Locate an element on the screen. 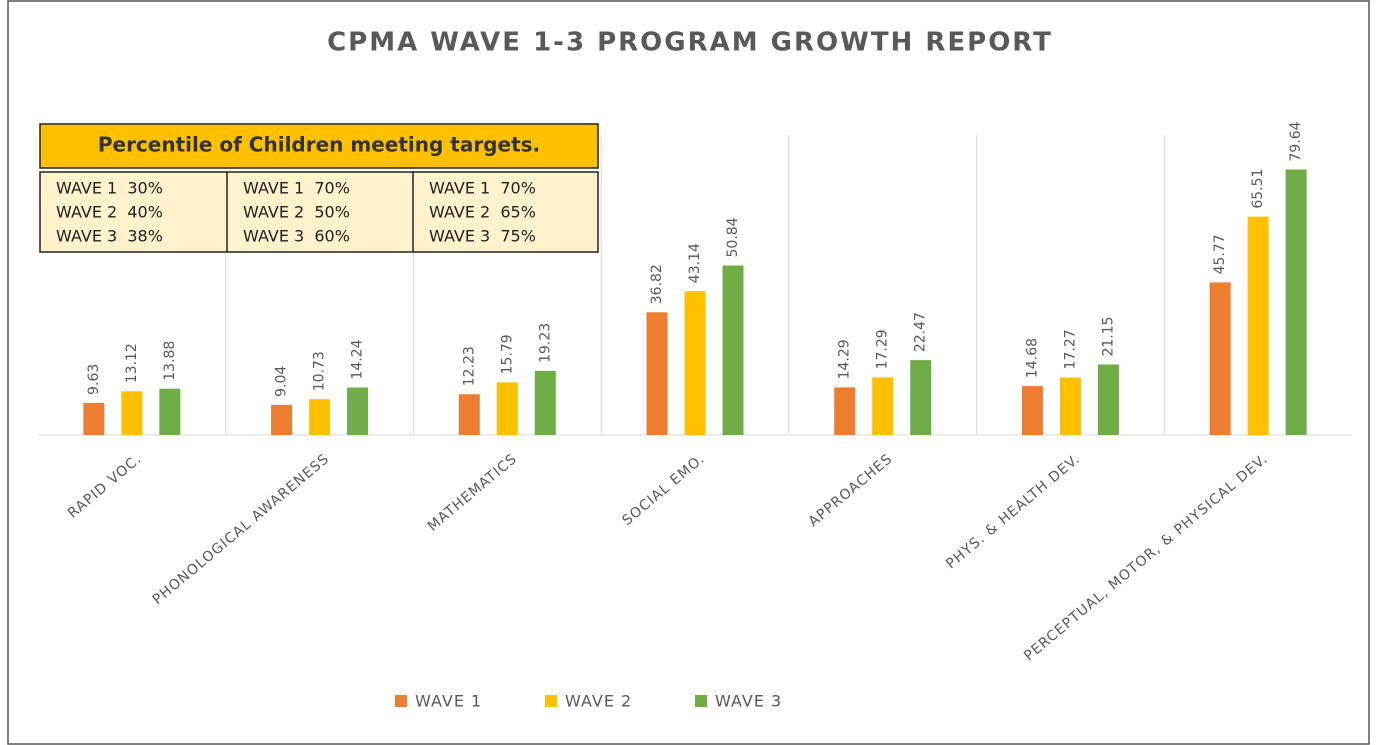  annotation-cell: WAVE 3 60% is located at coordinates (296, 236).